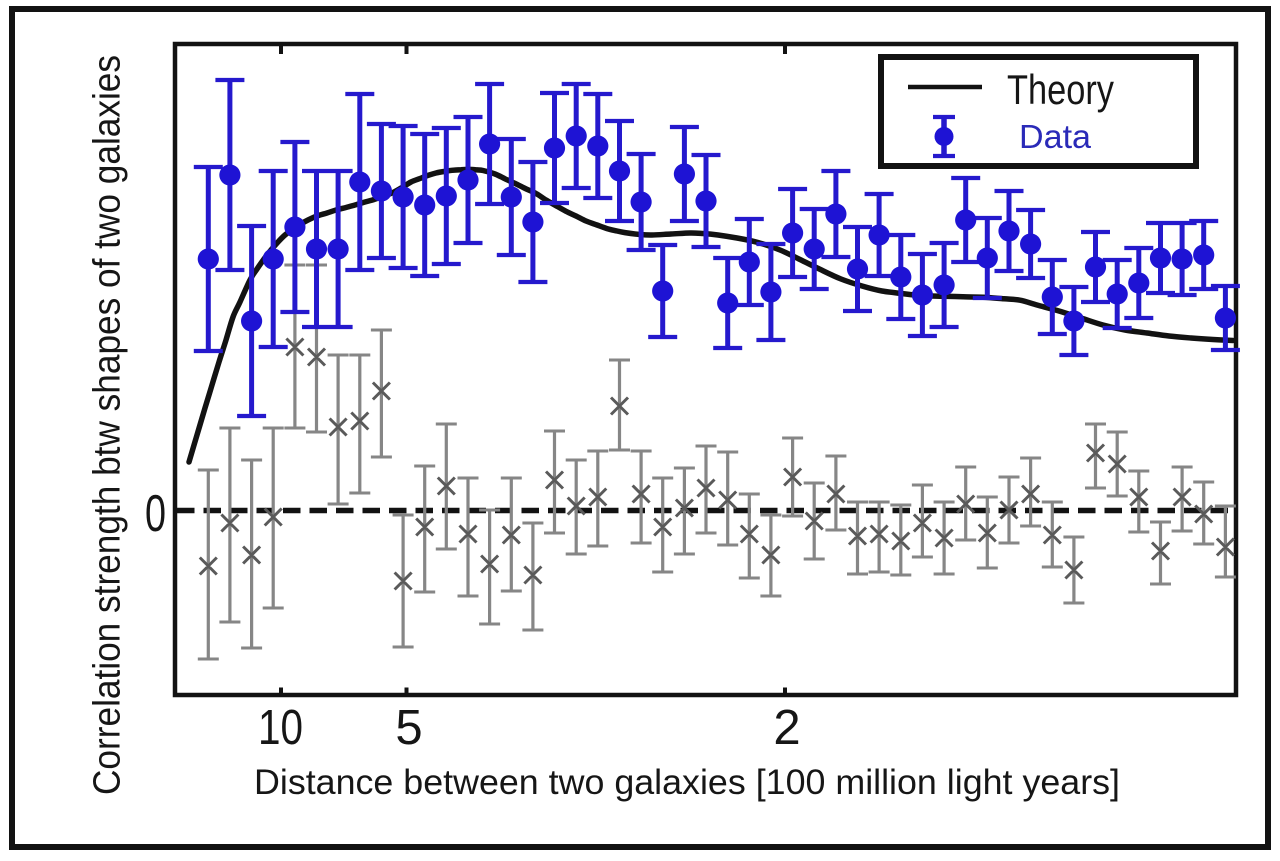 The width and height of the screenshot is (1280, 861). What do you see at coordinates (786, 728) in the screenshot?
I see `svg-text: 2` at bounding box center [786, 728].